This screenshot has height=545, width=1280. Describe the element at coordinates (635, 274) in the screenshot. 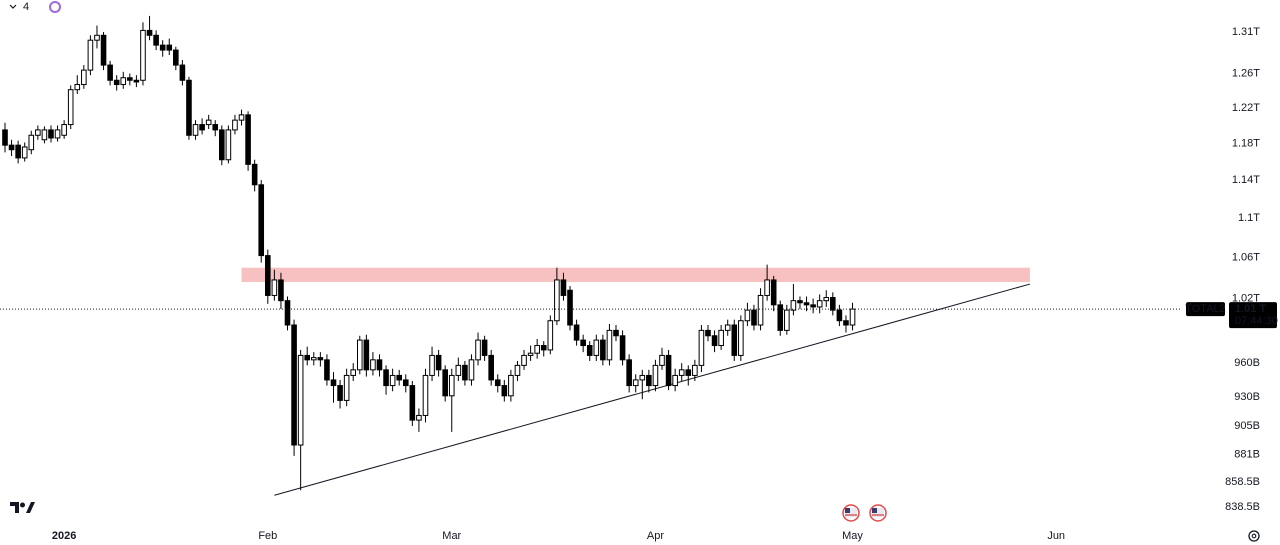

I see `resistance-zone` at that location.